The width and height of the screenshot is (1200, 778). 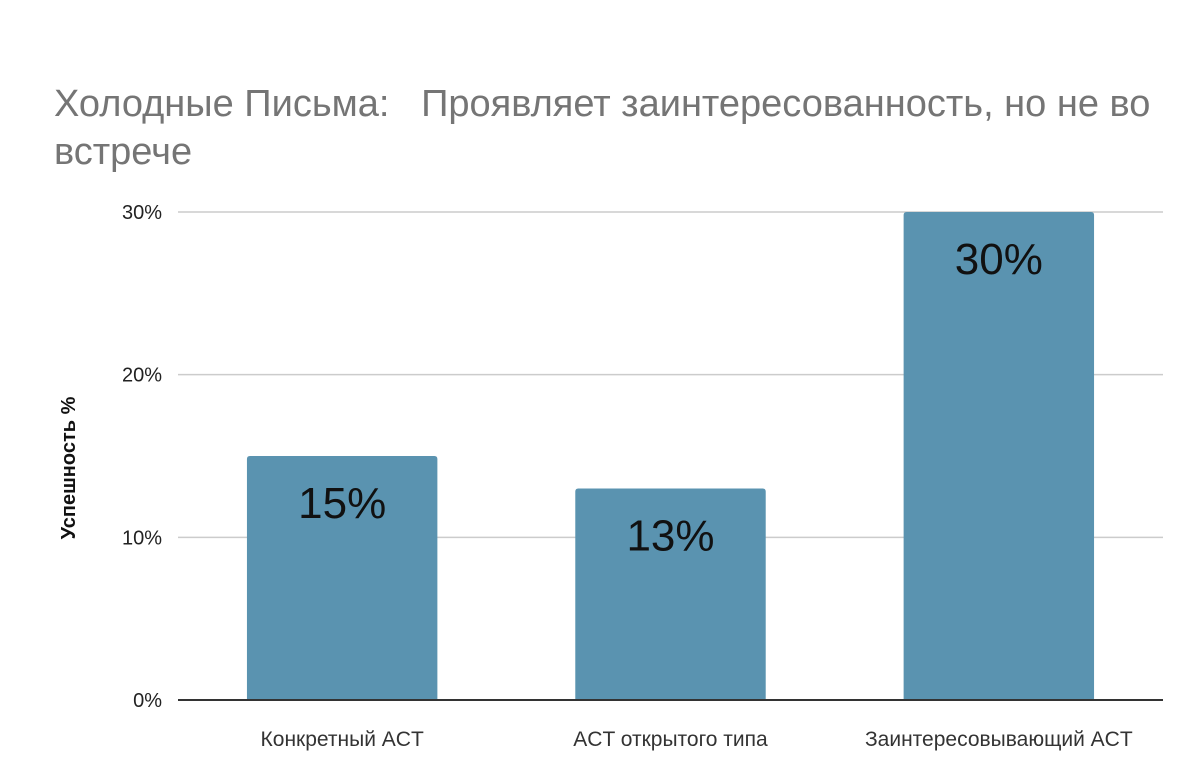 What do you see at coordinates (999, 259) in the screenshot?
I see `data-label: 30%` at bounding box center [999, 259].